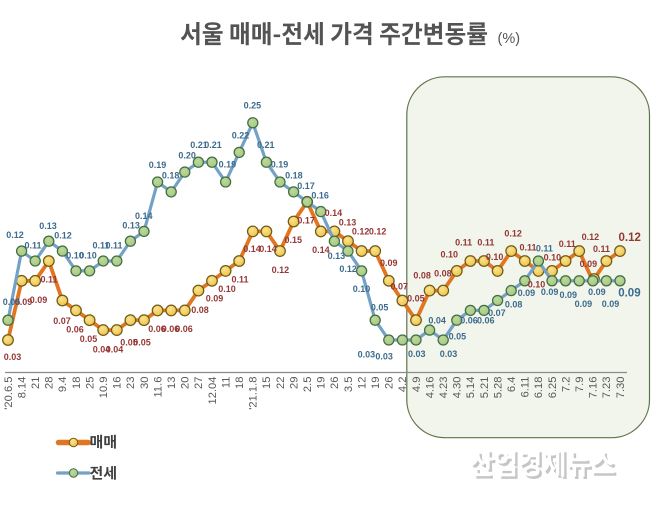 This screenshot has width=657, height=522. Describe the element at coordinates (566, 385) in the screenshot. I see `svg-text: 7.2` at that location.